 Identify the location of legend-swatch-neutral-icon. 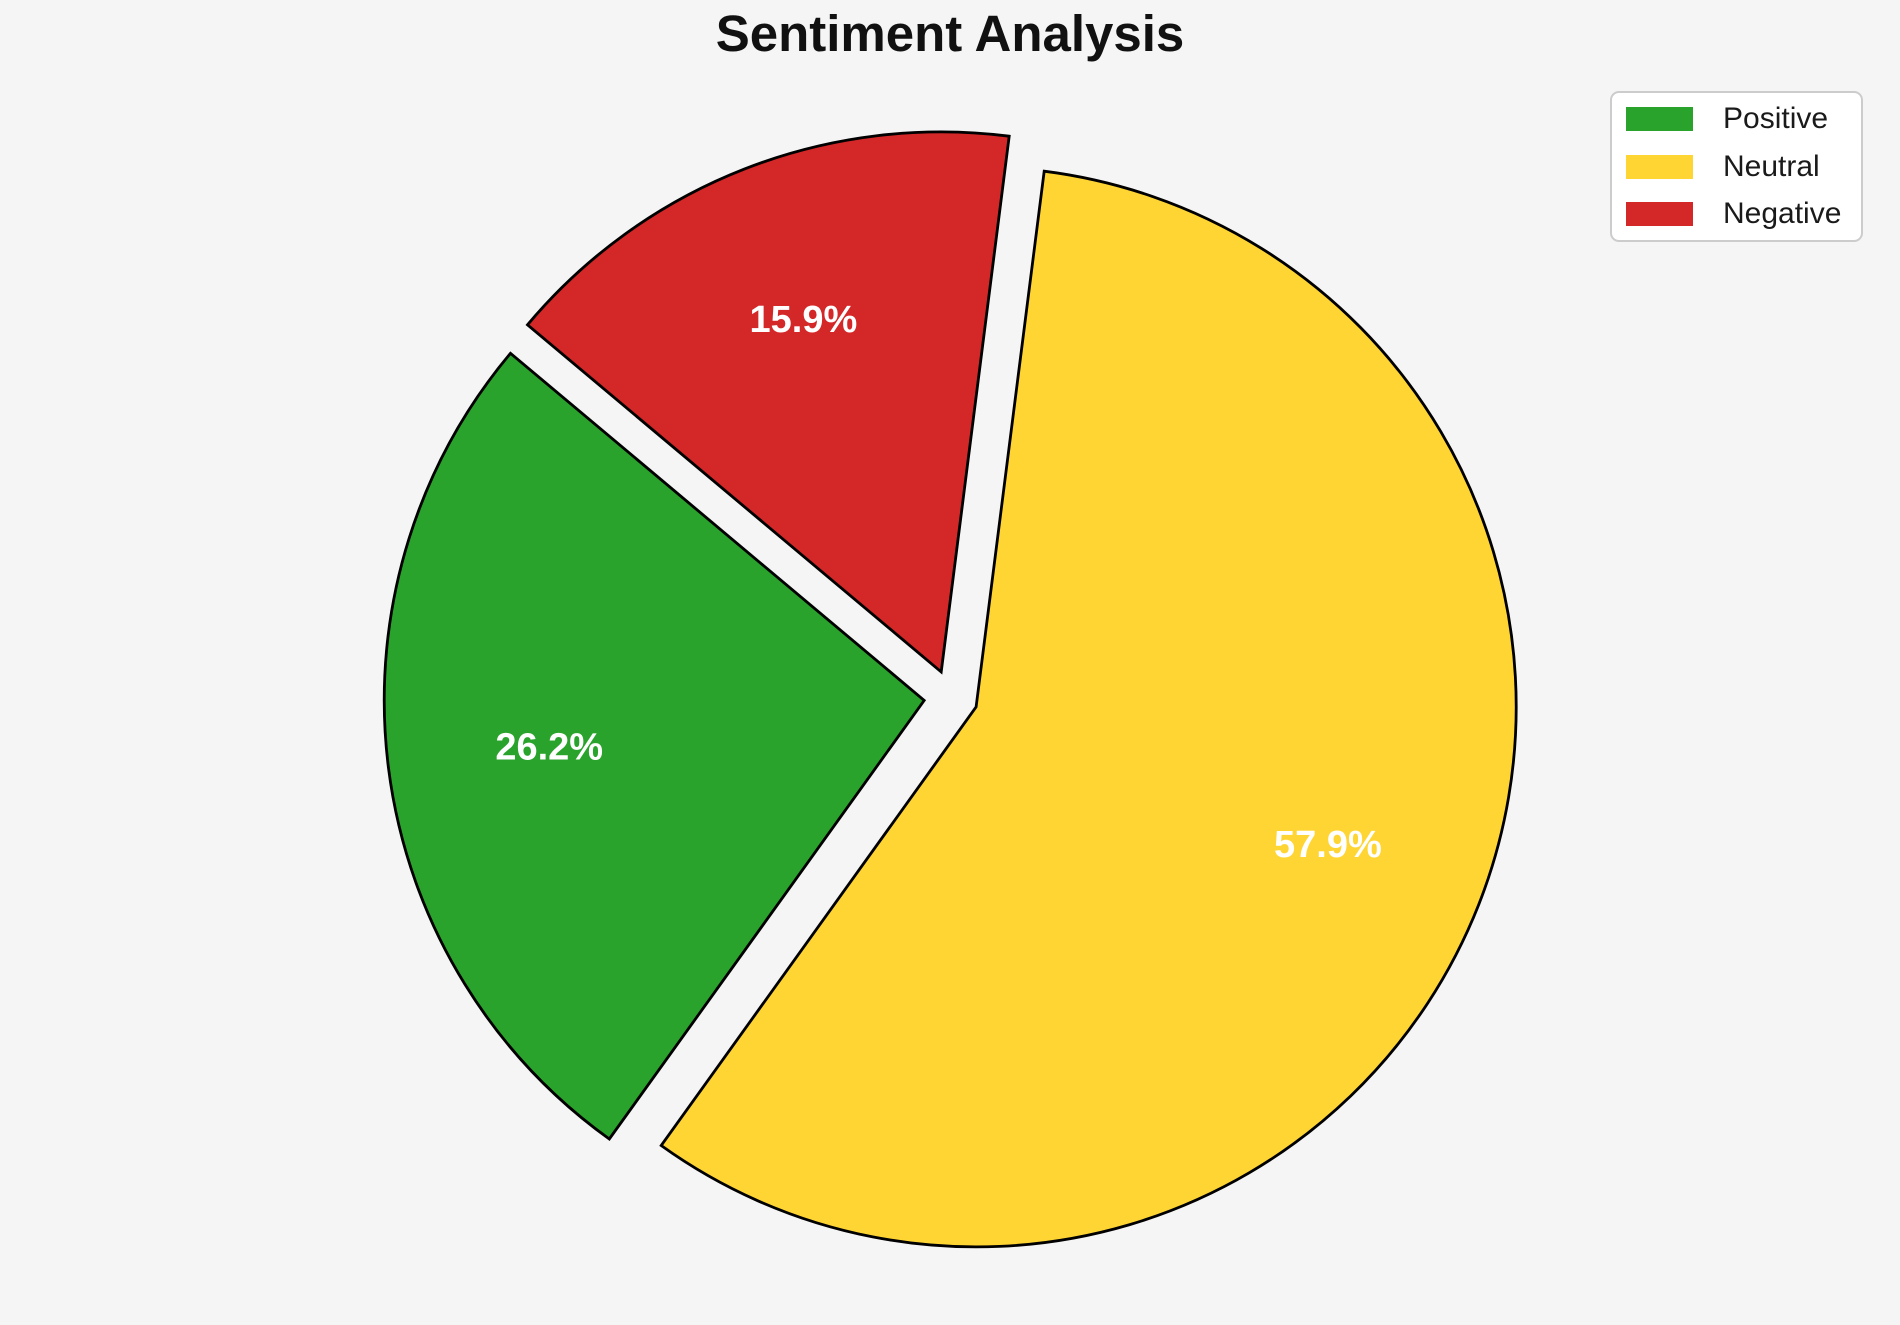
(1659, 166).